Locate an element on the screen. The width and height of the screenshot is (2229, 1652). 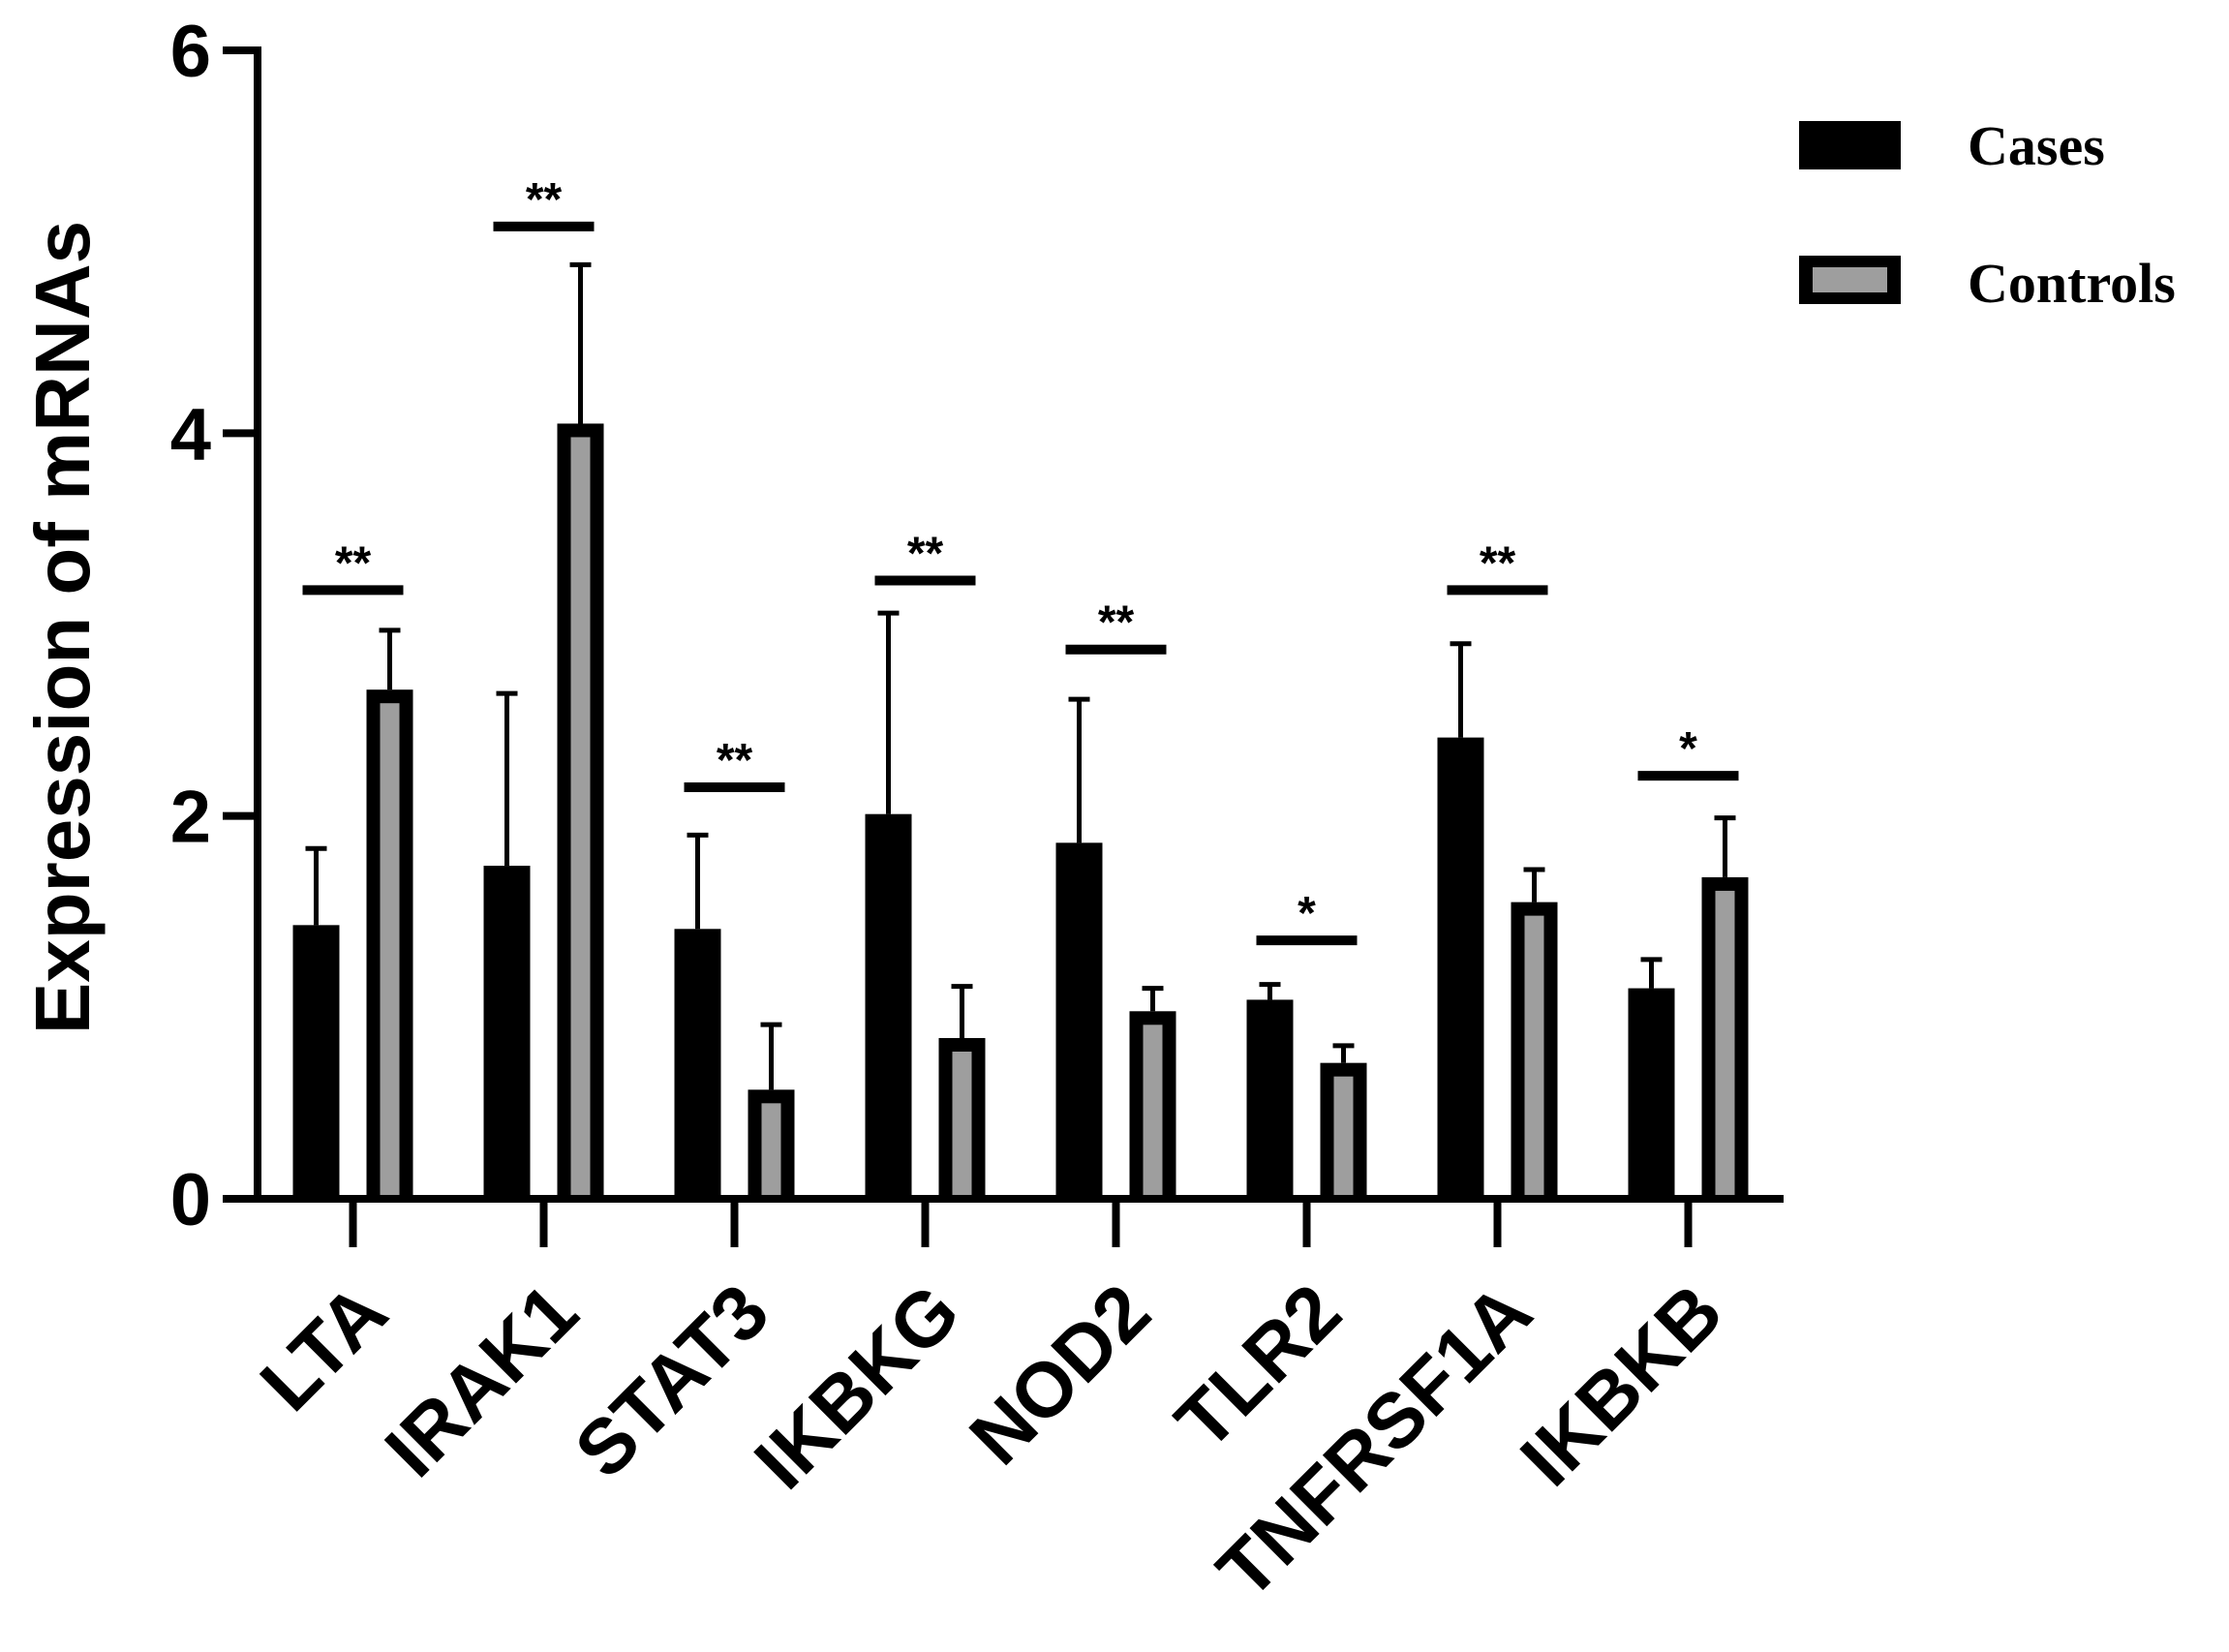
x-tick-label: IKBKB is located at coordinates (1621, 1385).